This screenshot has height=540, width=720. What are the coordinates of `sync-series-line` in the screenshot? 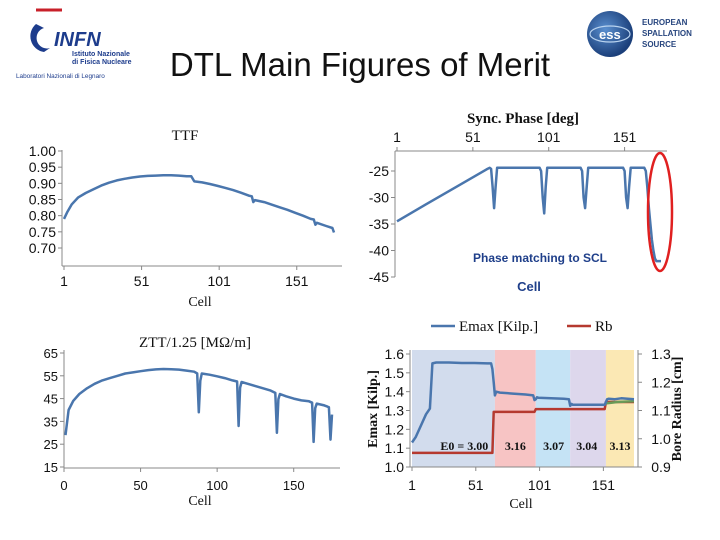 It's located at (528, 214).